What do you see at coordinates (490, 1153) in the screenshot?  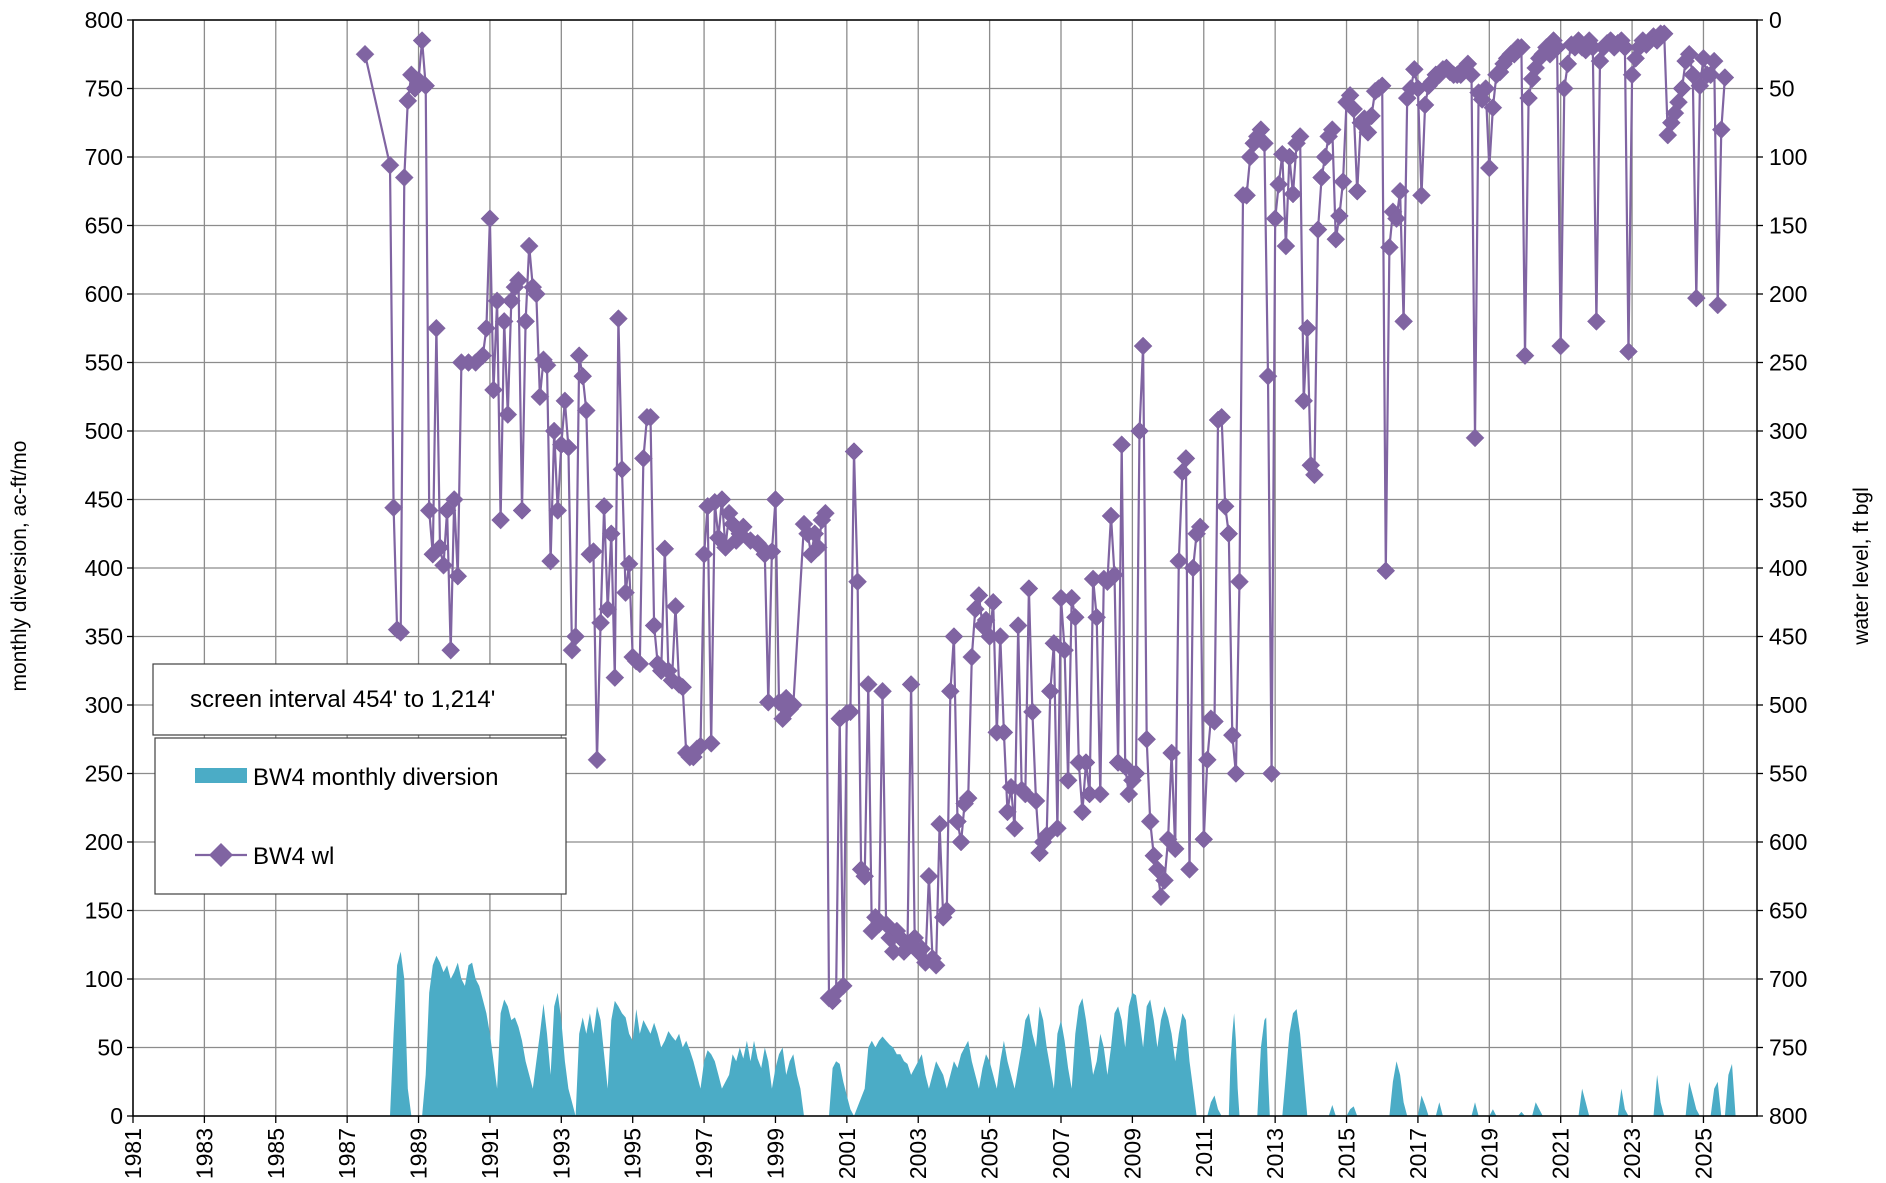 I see `x-tick-label: 1991` at bounding box center [490, 1153].